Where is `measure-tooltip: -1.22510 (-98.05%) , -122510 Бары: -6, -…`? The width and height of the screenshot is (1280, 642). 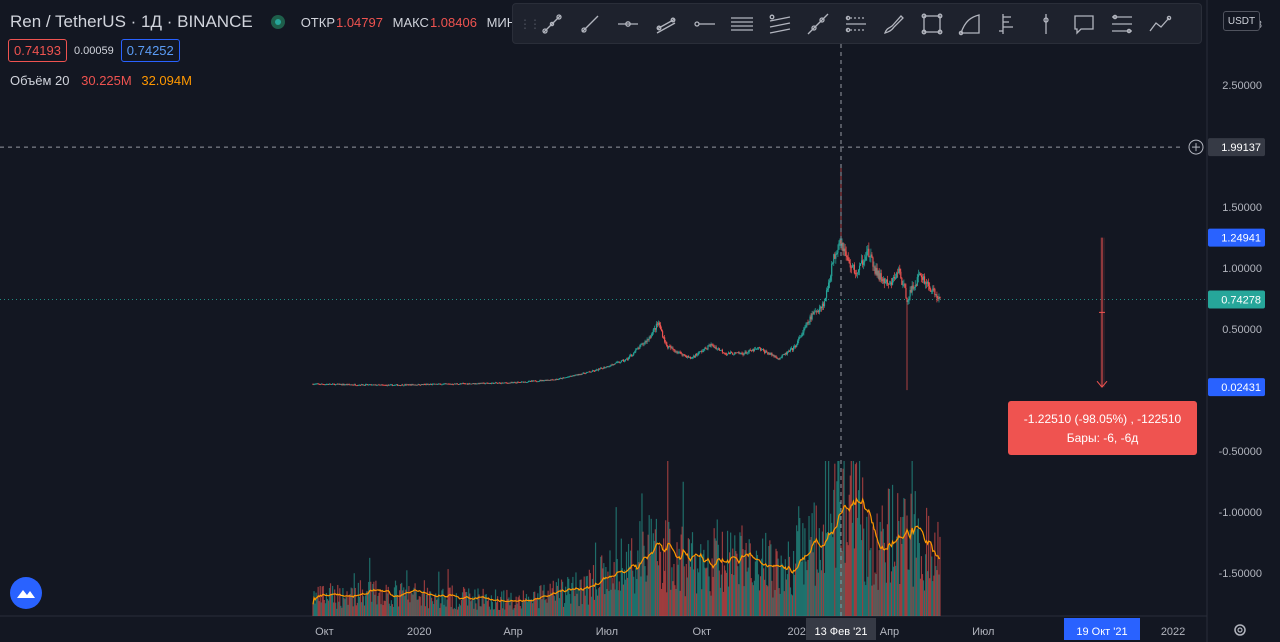 measure-tooltip: -1.22510 (-98.05%) , -122510 Бары: -6, -… is located at coordinates (1102, 428).